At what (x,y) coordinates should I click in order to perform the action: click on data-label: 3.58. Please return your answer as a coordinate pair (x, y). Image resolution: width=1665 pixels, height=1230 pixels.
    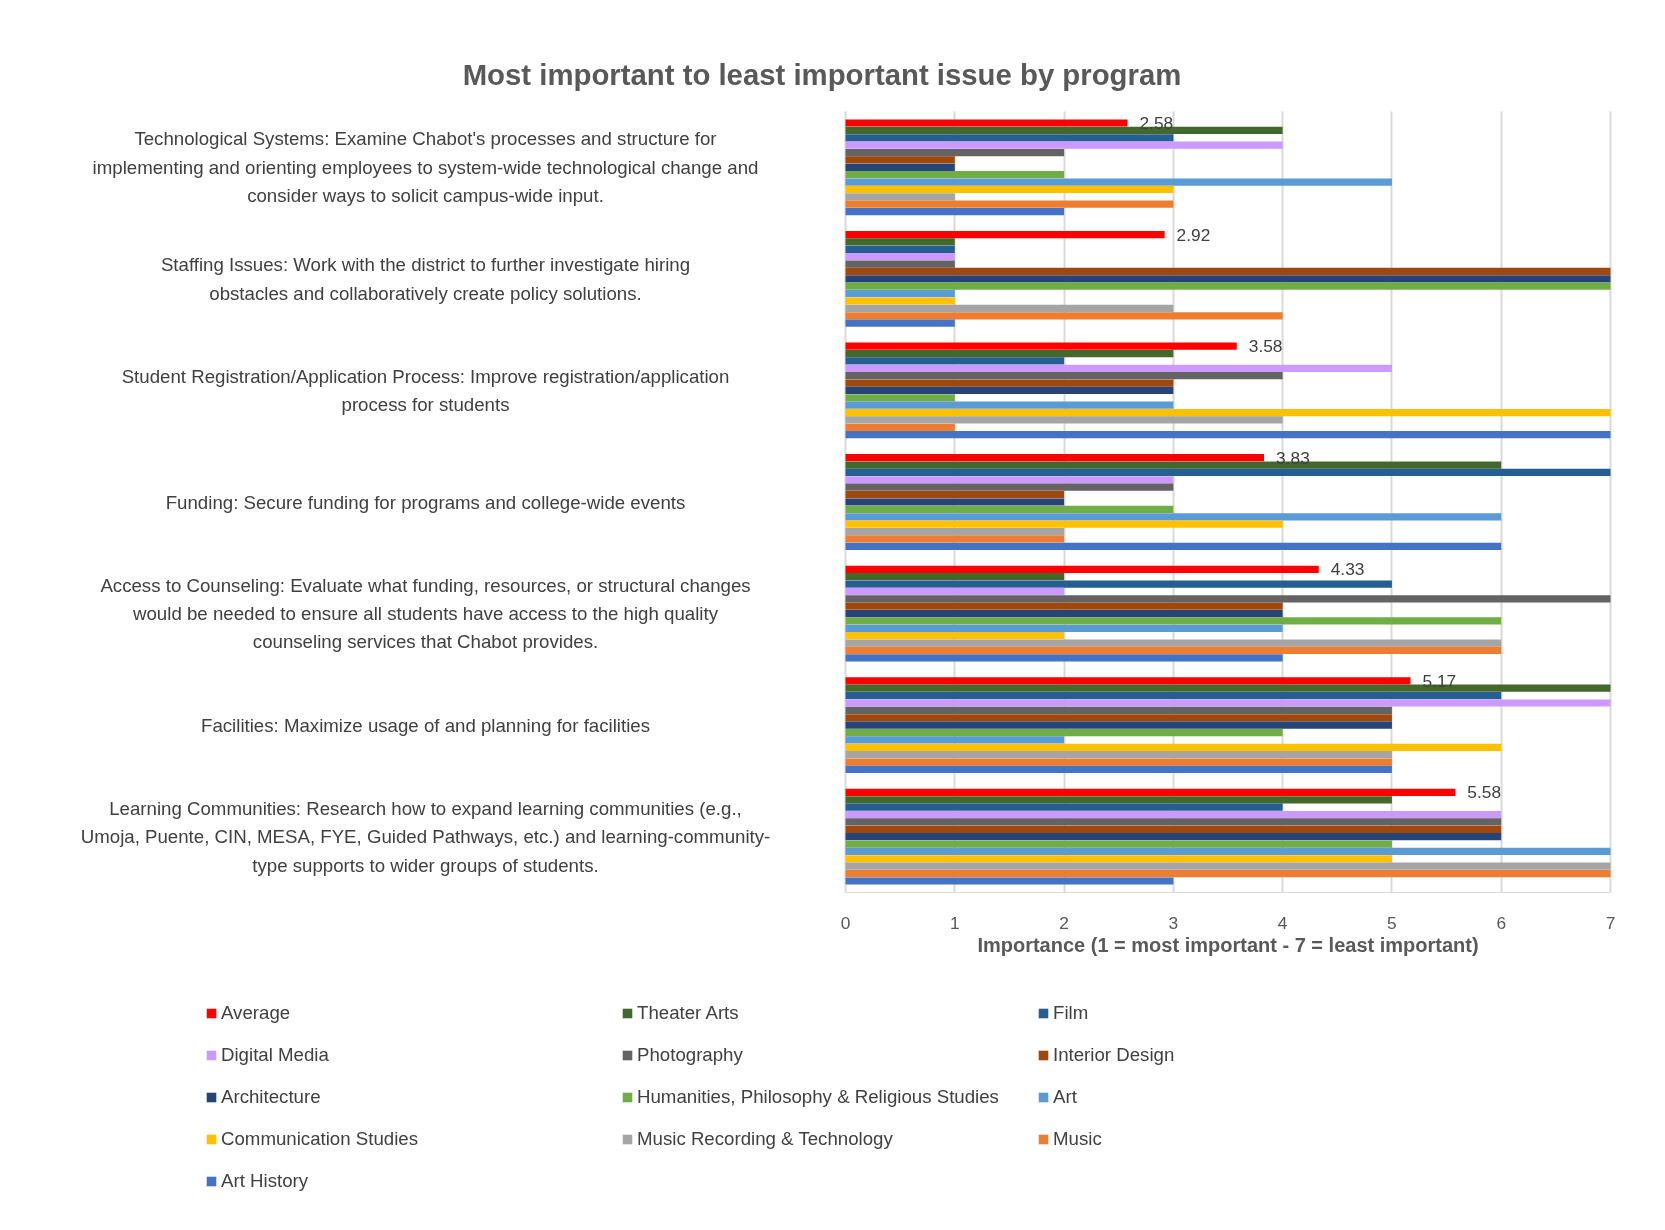
    Looking at the image, I should click on (1265, 346).